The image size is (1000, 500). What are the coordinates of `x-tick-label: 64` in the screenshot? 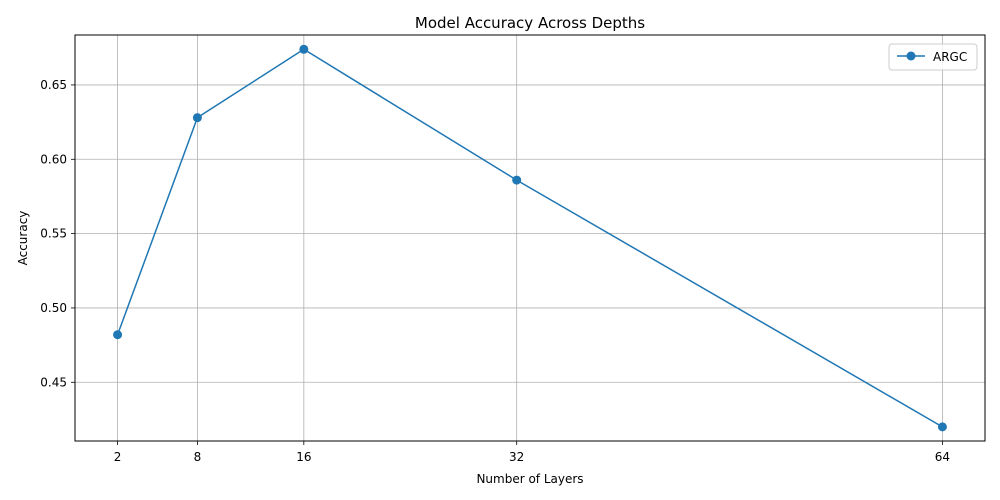 It's located at (942, 457).